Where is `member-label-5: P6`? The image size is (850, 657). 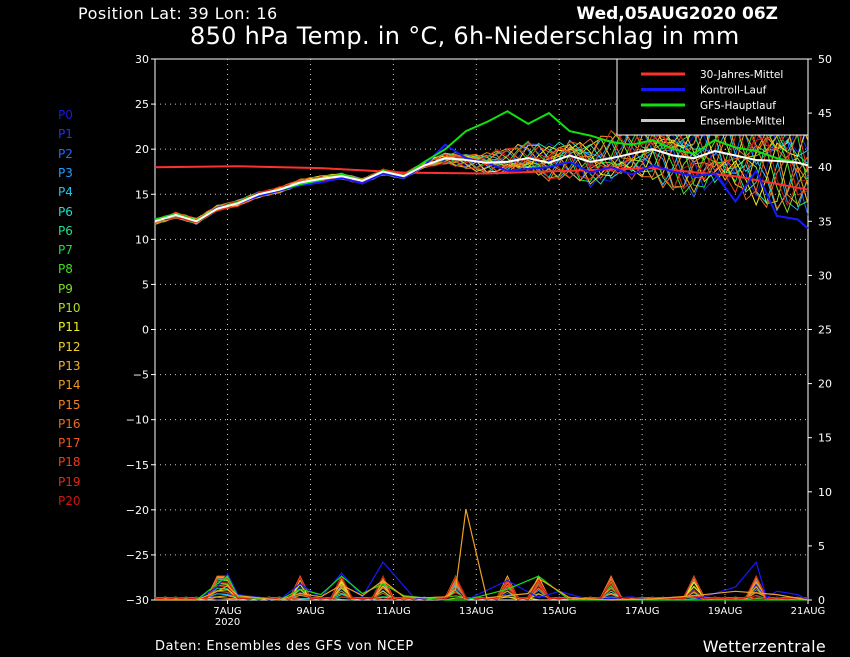
member-label-5: P6 is located at coordinates (65, 211).